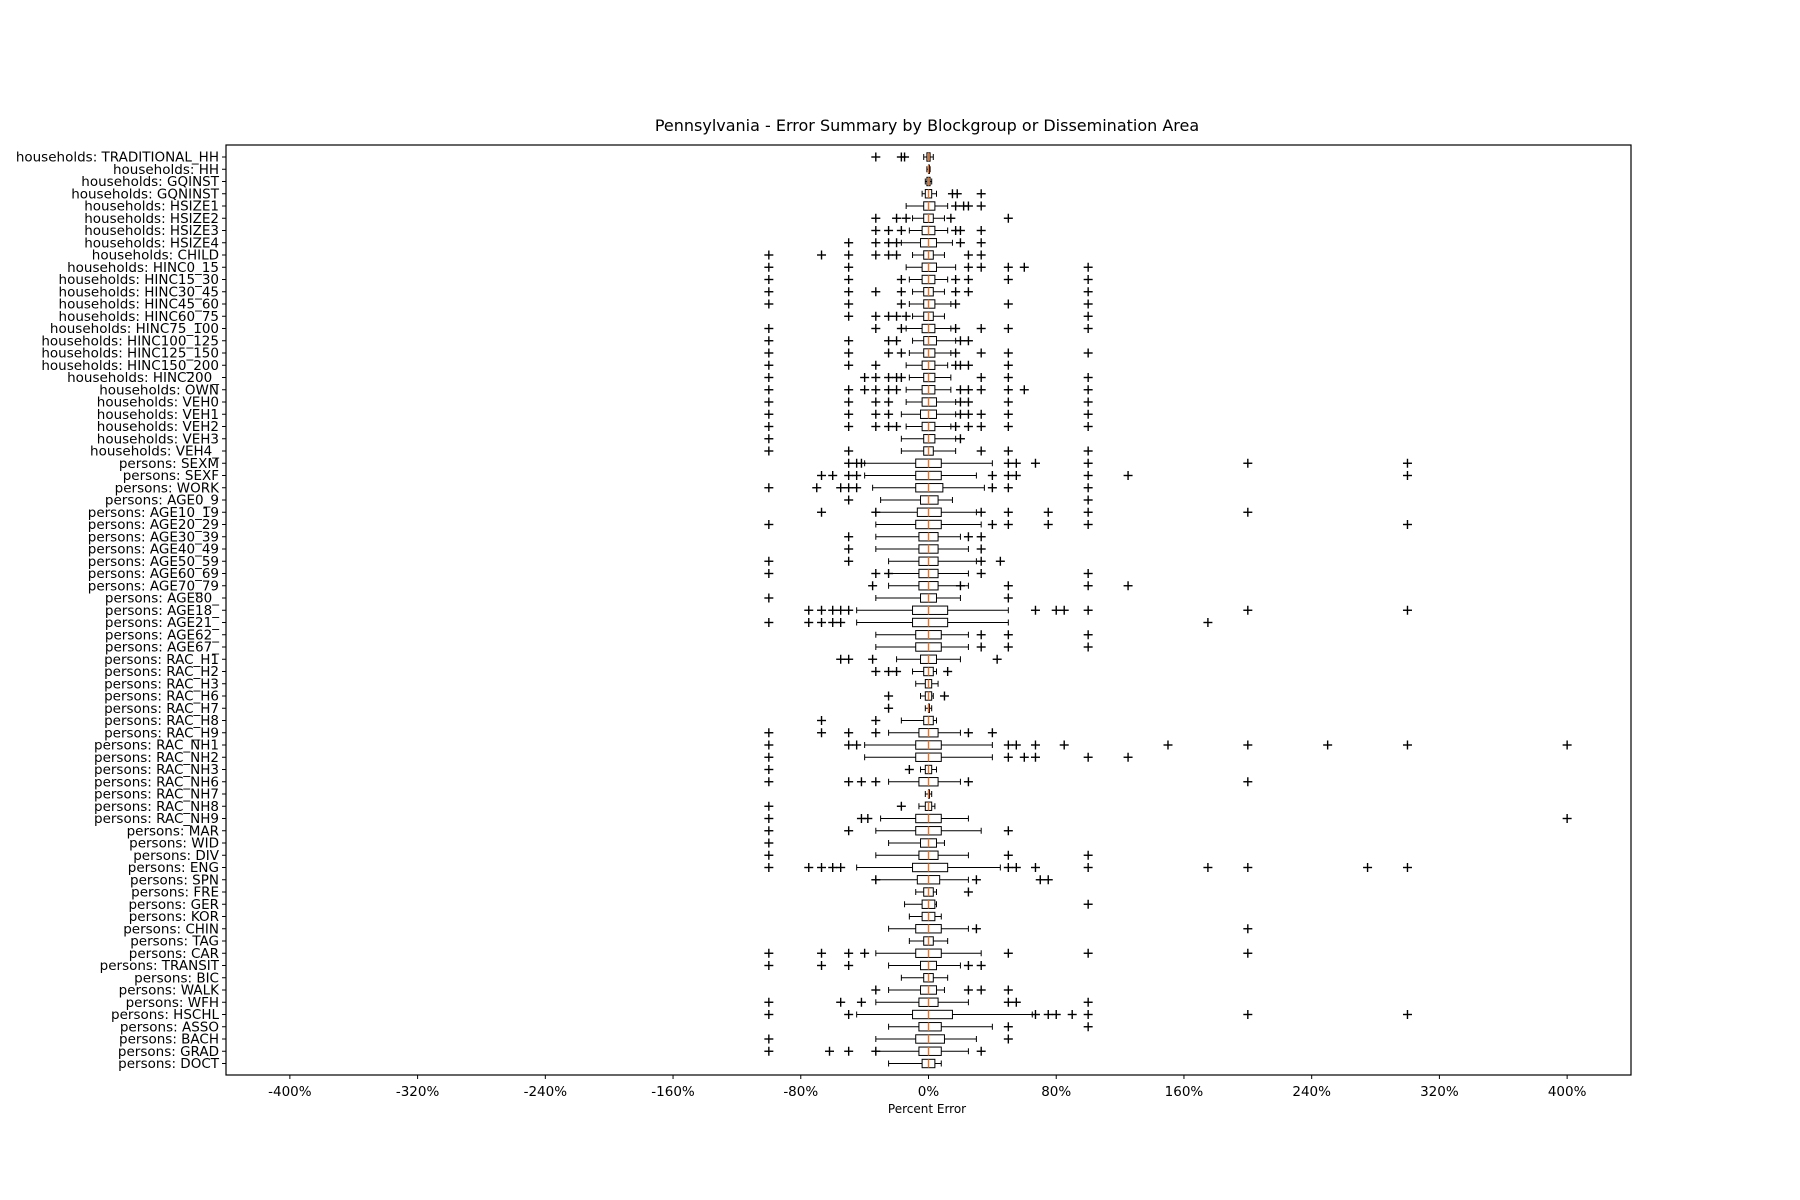 Image resolution: width=1800 pixels, height=1200 pixels. What do you see at coordinates (174, 844) in the screenshot?
I see `y-tick-label: persons: WID` at bounding box center [174, 844].